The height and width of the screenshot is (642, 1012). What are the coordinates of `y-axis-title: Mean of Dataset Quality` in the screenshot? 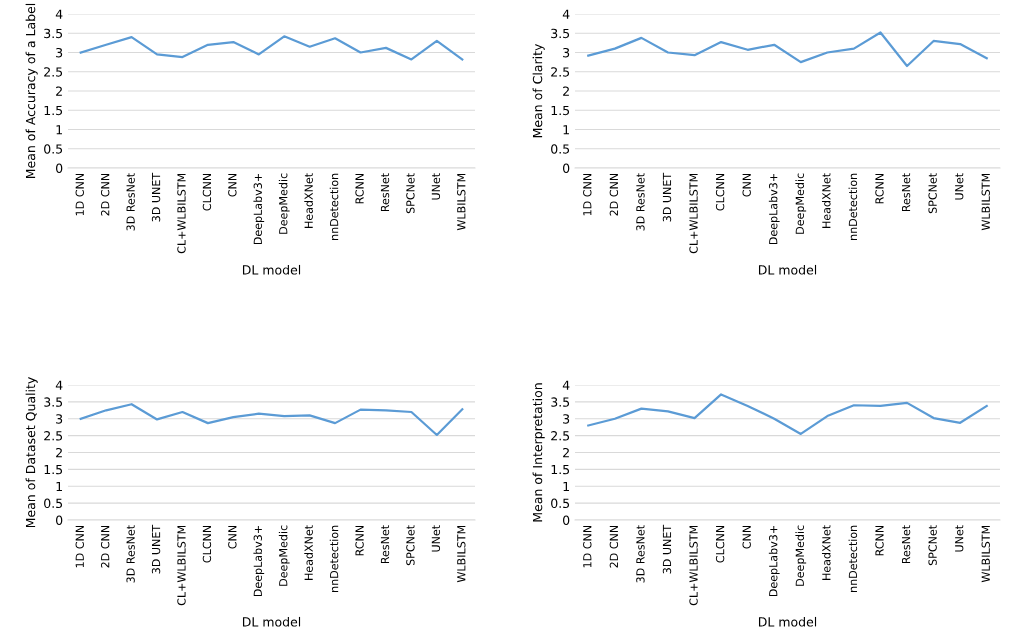 It's located at (31, 452).